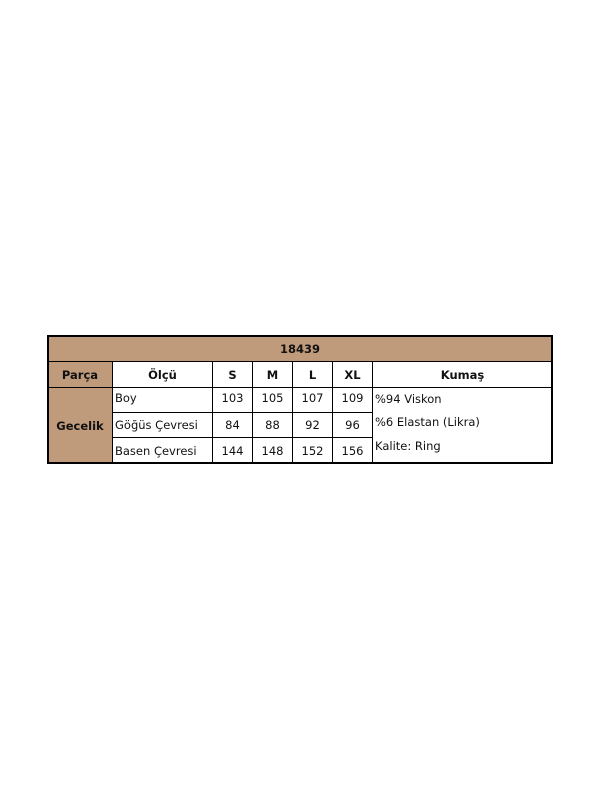 This screenshot has height=800, width=600. I want to click on cell: 84, so click(232, 425).